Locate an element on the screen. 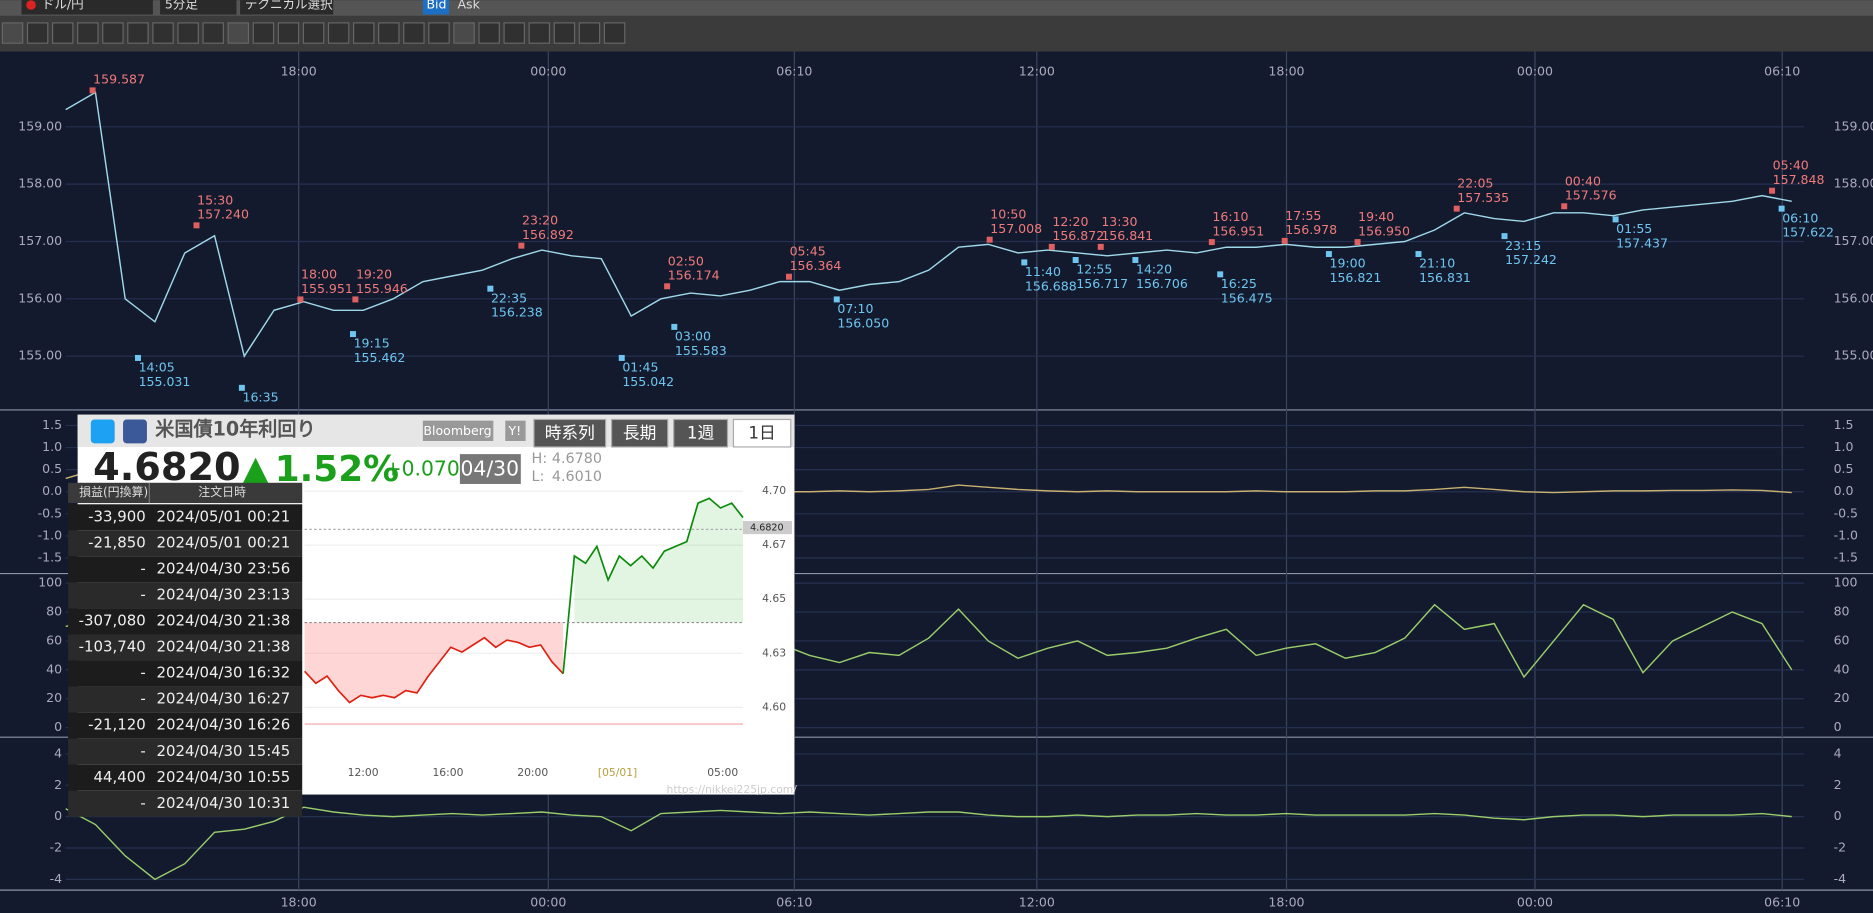 The width and height of the screenshot is (1873, 913). time-label-bottom: 12:00 is located at coordinates (1037, 902).